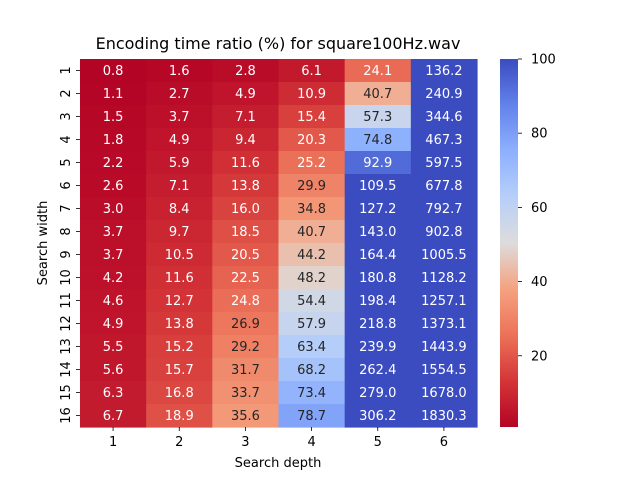 This screenshot has height=480, width=640. I want to click on heatmap-cell-label: 24.1, so click(377, 71).